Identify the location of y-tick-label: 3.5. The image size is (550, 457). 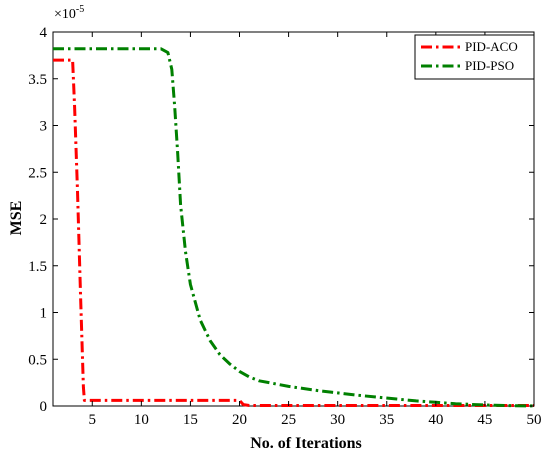
(37, 80).